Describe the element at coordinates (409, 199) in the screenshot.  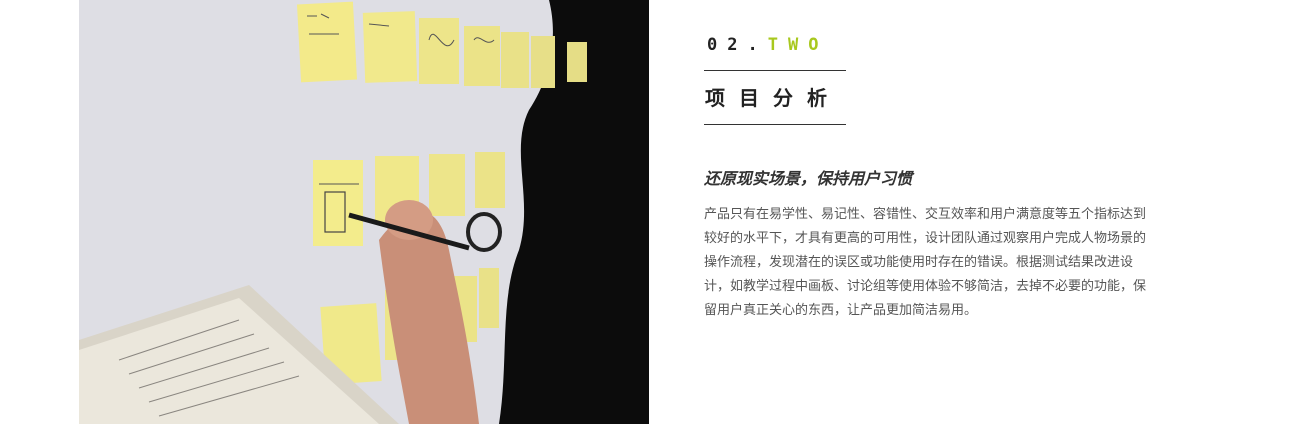
I see `sticky-notes-middle-row` at that location.